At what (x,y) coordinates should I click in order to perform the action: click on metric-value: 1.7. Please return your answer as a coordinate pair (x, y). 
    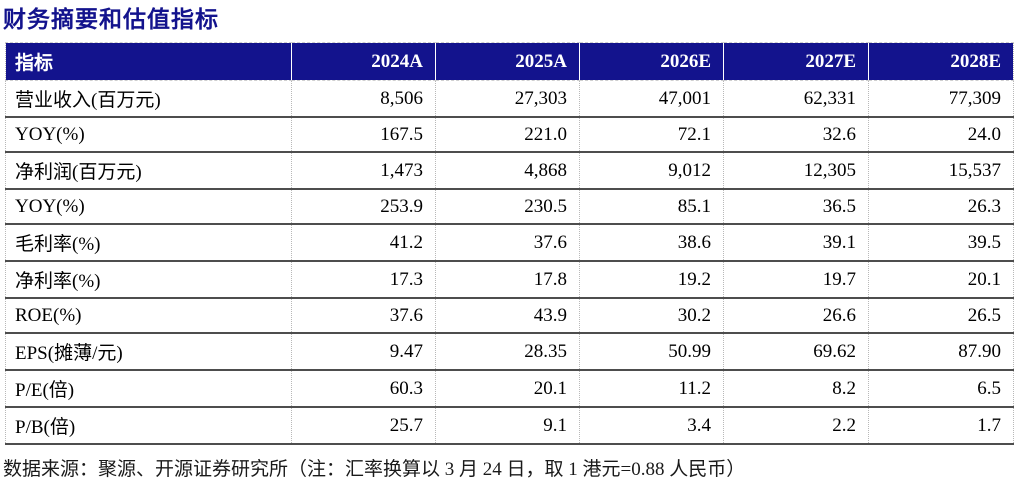
    Looking at the image, I should click on (941, 425).